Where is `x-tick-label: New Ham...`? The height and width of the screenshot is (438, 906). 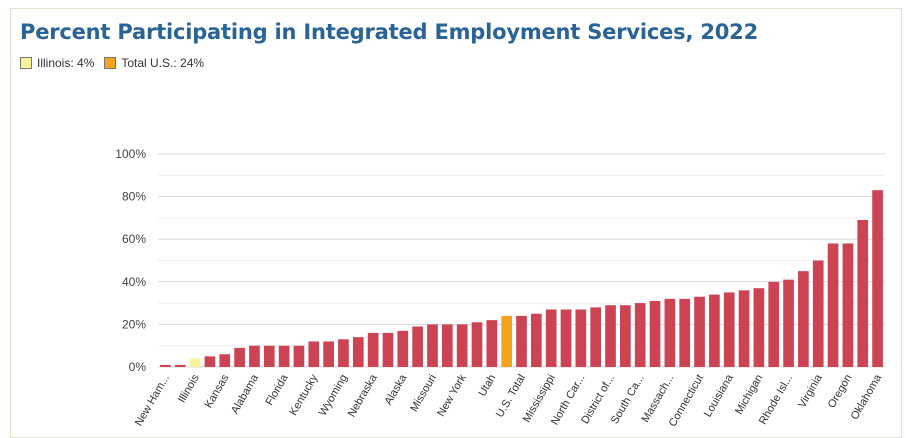 x-tick-label: New Ham... is located at coordinates (152, 401).